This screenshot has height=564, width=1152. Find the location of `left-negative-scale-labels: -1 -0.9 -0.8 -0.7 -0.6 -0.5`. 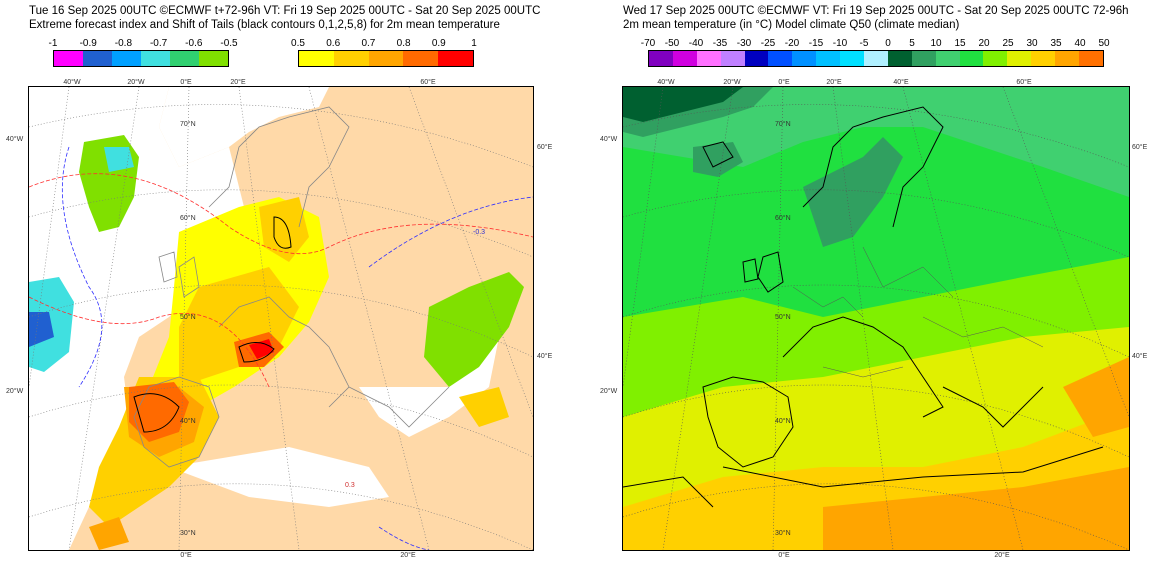

left-negative-scale-labels: -1 -0.9 -0.8 -0.7 -0.6 -0.5 is located at coordinates (143, 44).